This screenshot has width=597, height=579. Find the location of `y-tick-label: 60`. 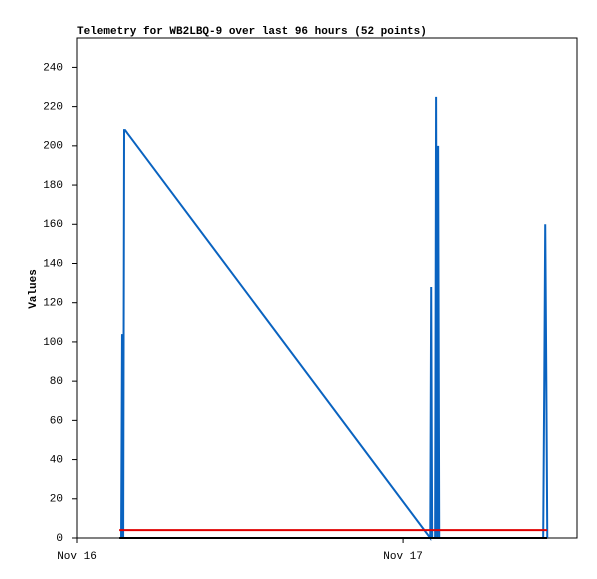

y-tick-label: 60 is located at coordinates (56, 421).